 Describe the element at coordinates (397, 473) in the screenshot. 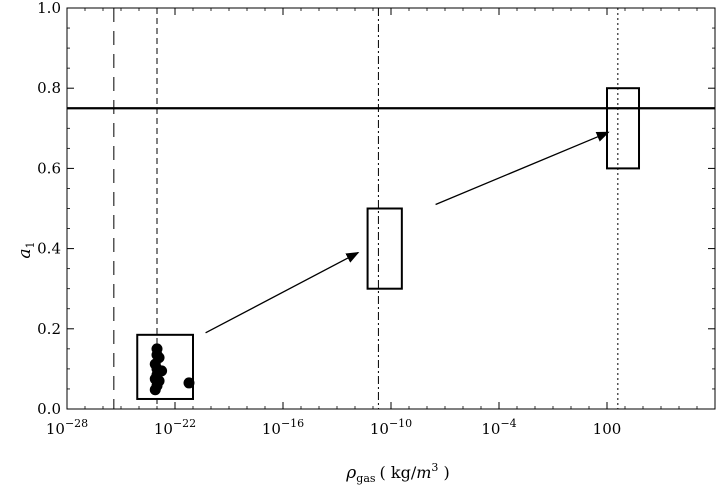

I see `x-axis-title: ρgas( kg/m3 )` at that location.